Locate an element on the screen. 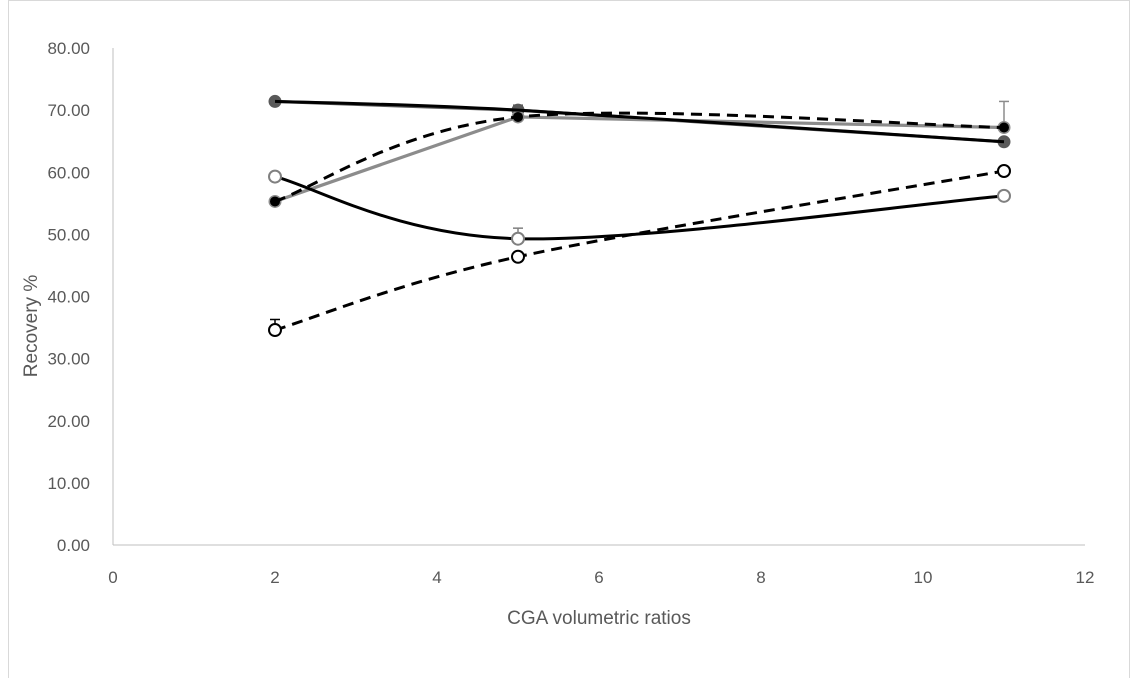  x-tick-label: 8 is located at coordinates (760, 577).